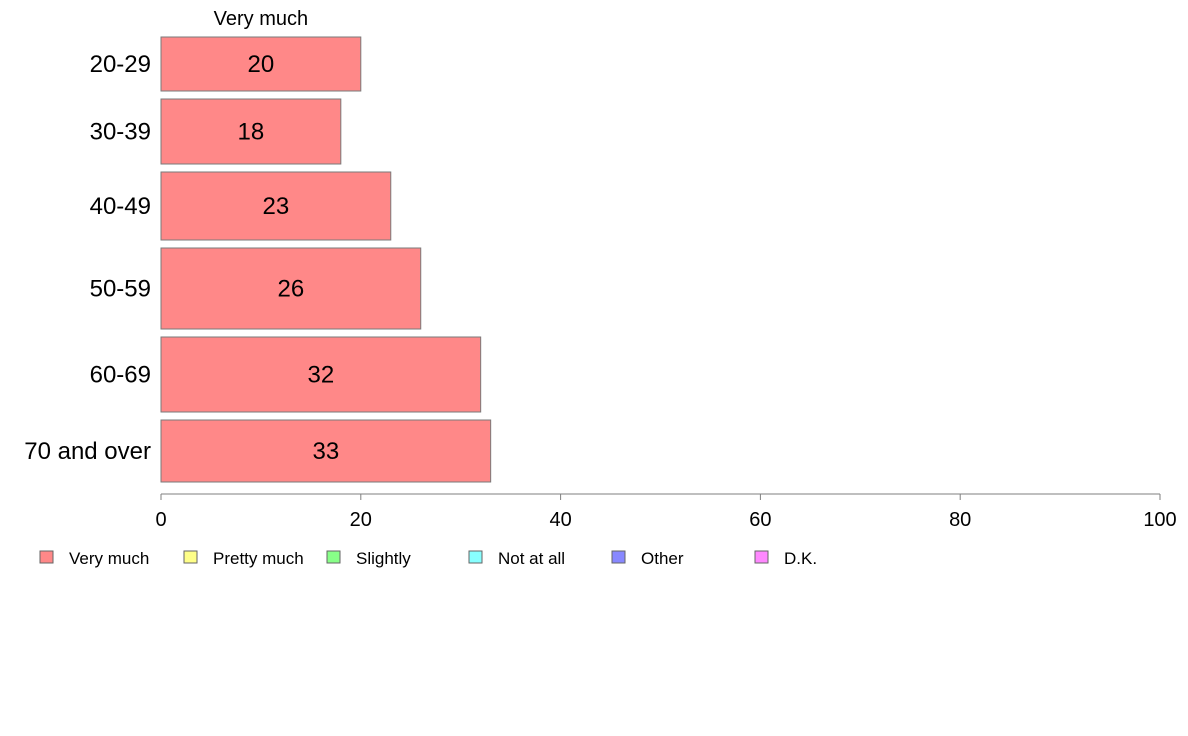 The width and height of the screenshot is (1188, 736). What do you see at coordinates (120, 206) in the screenshot?
I see `category-label: 40-49` at bounding box center [120, 206].